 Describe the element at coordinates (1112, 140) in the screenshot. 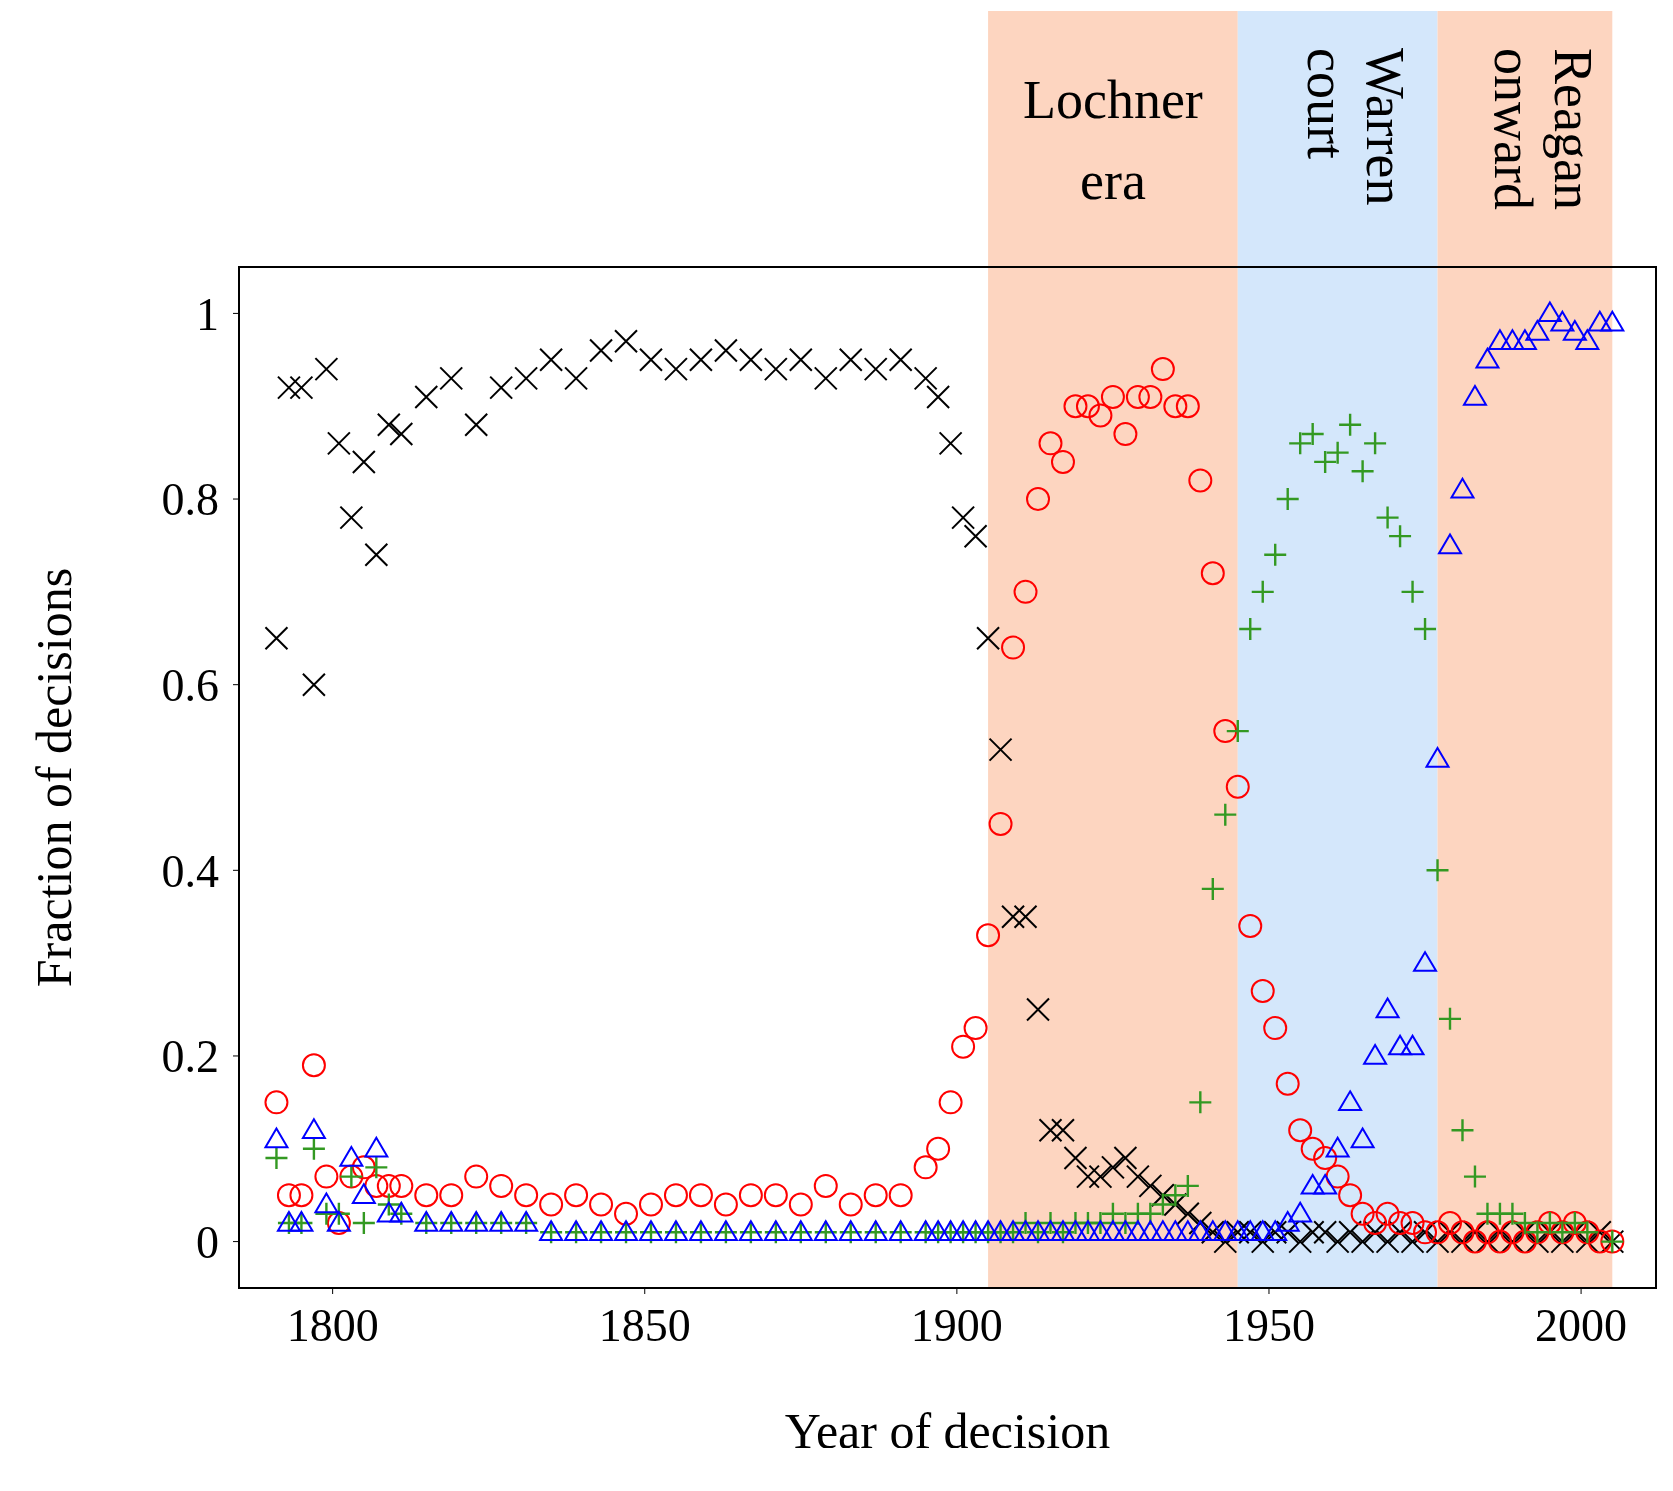

I see `band-label: Lochner era` at that location.